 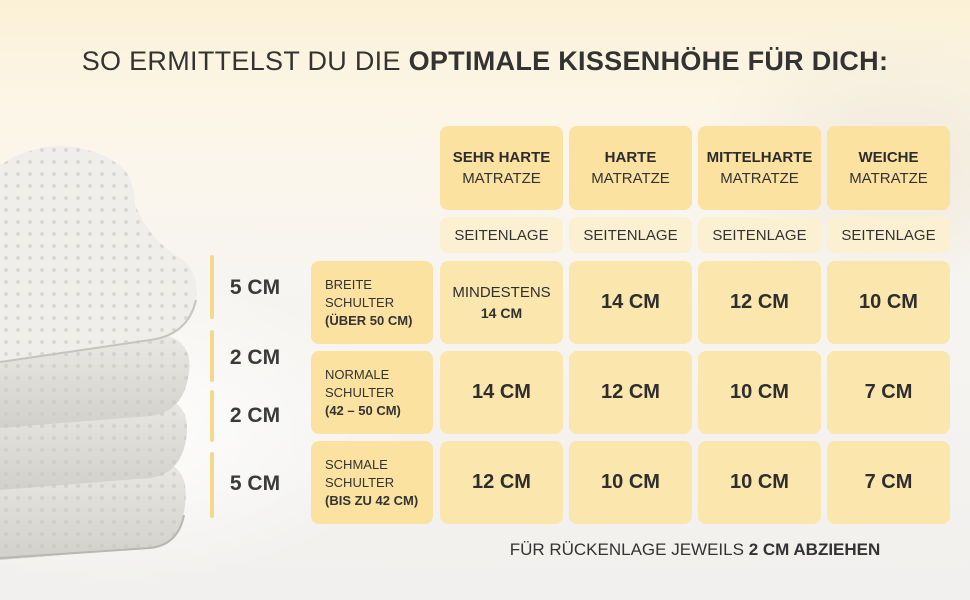 I want to click on row-header-narrow-shoulder: SCHMALE SCHULTER (BIS ZU 42 CM), so click(x=372, y=482).